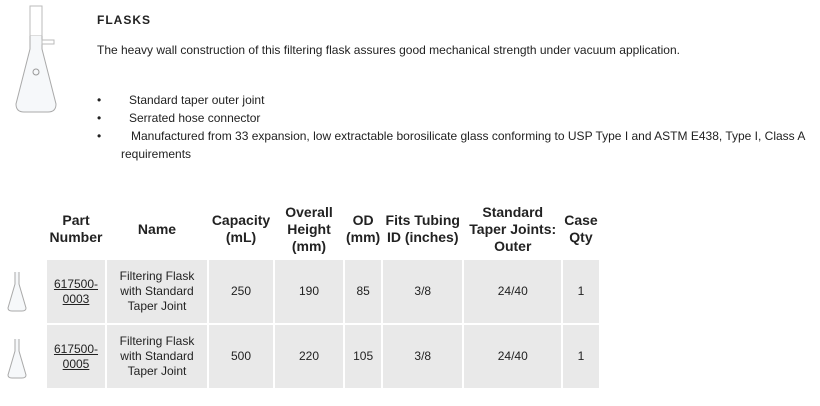 This screenshot has height=406, width=820. Describe the element at coordinates (241, 356) in the screenshot. I see `table-cell: 500` at that location.